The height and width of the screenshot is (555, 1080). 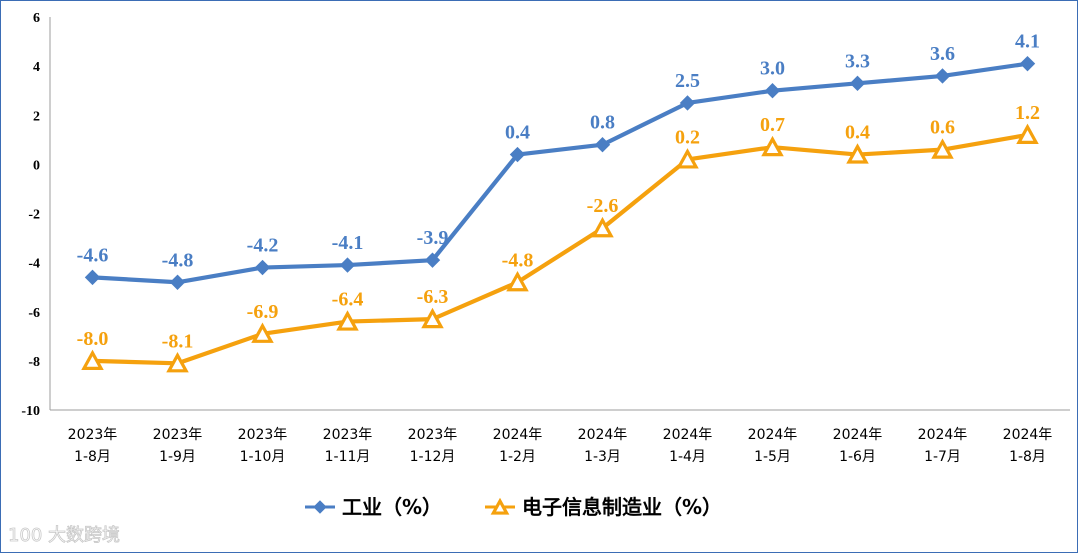 What do you see at coordinates (34, 313) in the screenshot?
I see `y-tick-label: -6` at bounding box center [34, 313].